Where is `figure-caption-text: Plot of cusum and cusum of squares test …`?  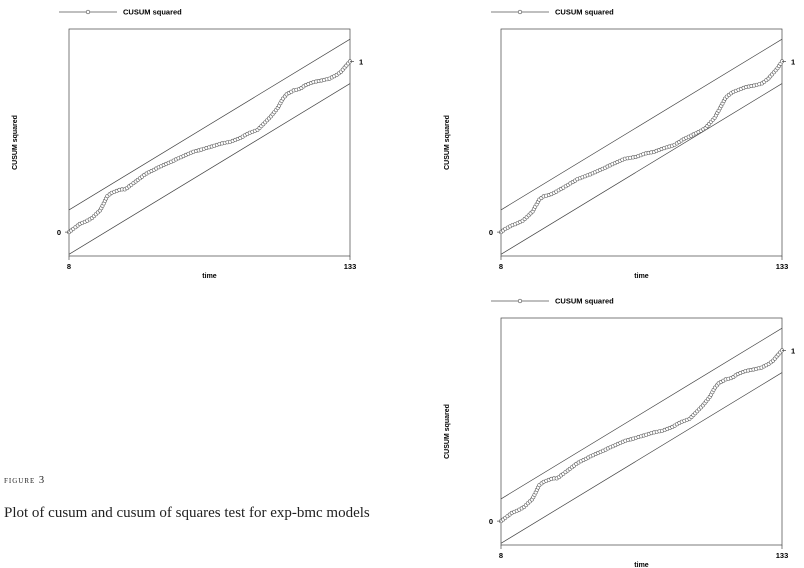
figure-caption-text: Plot of cusum and cusum of squares test … is located at coordinates (187, 513).